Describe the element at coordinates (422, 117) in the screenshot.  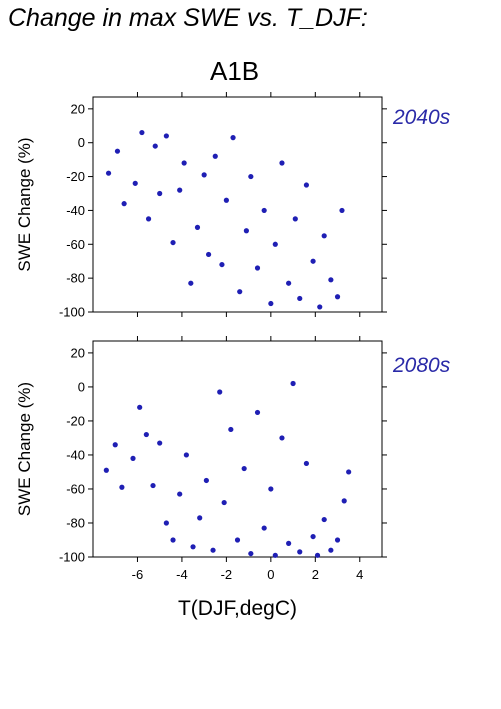
I see `panel-label-2040s: 2040s` at that location.